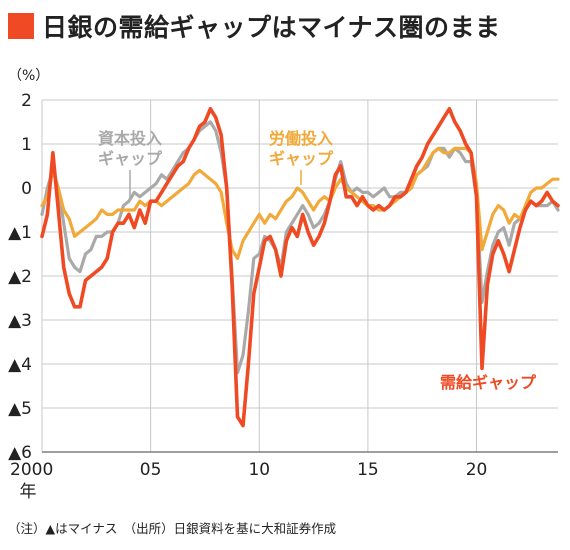  I want to click on y-tick-label: ▲6, so click(20, 453).